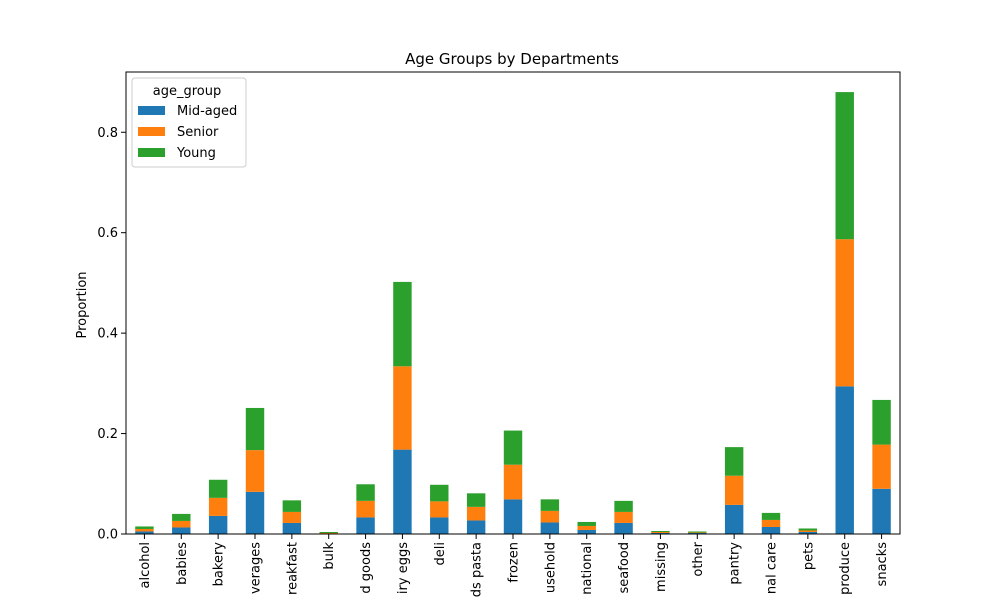 Image resolution: width=1000 pixels, height=600 pixels. I want to click on legend: age_group Mid-aged Senior Young, so click(189, 122).